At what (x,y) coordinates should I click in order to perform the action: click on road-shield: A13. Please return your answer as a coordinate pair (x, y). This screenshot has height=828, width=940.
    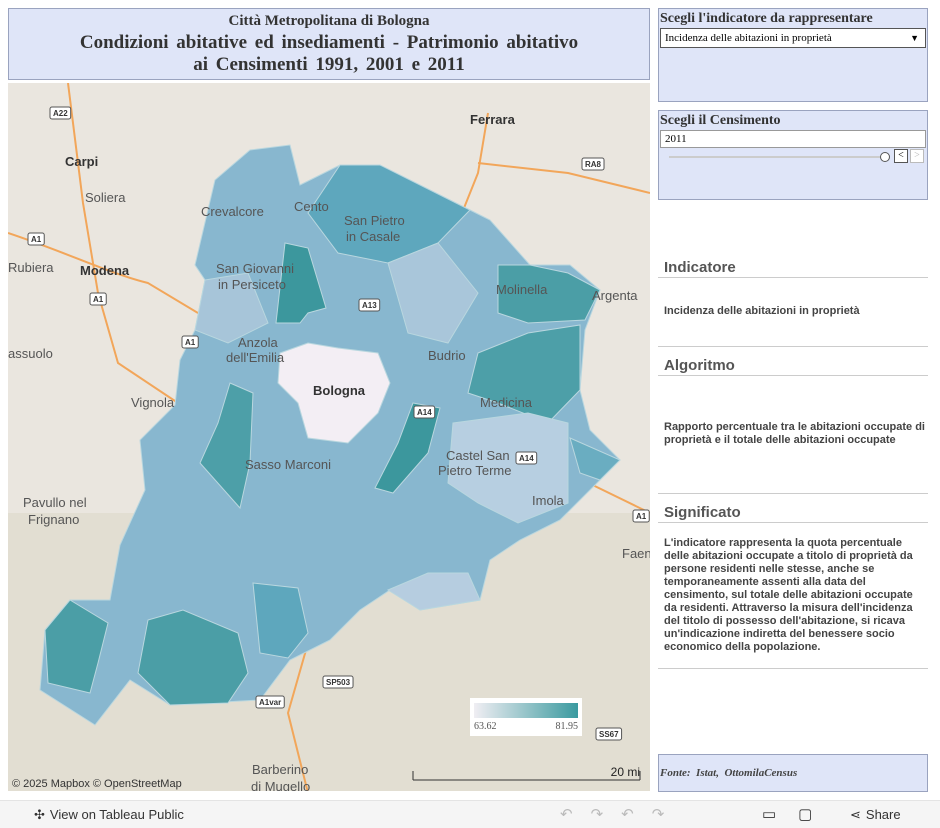
    Looking at the image, I should click on (369, 305).